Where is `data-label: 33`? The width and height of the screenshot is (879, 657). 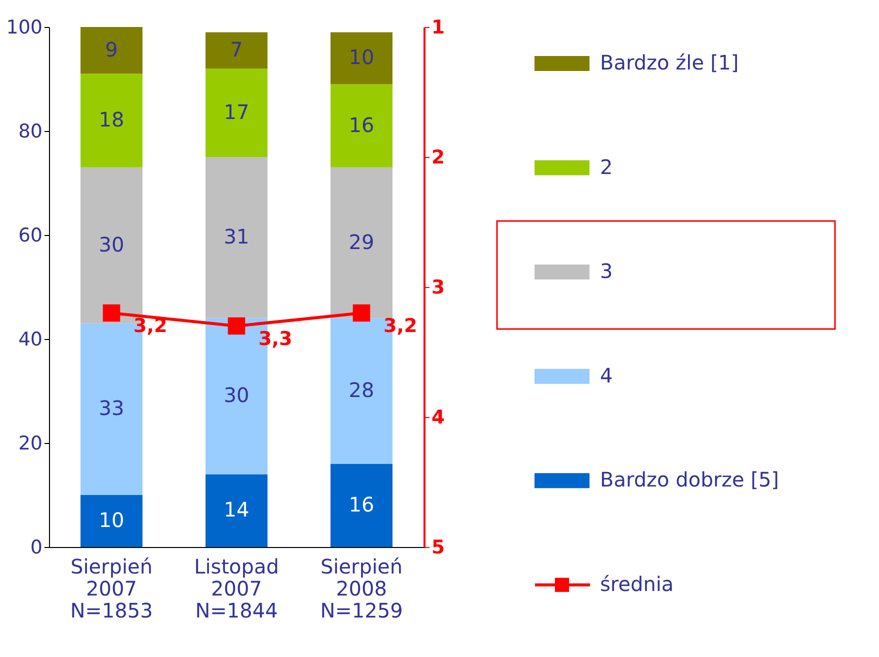
data-label: 33 is located at coordinates (111, 408).